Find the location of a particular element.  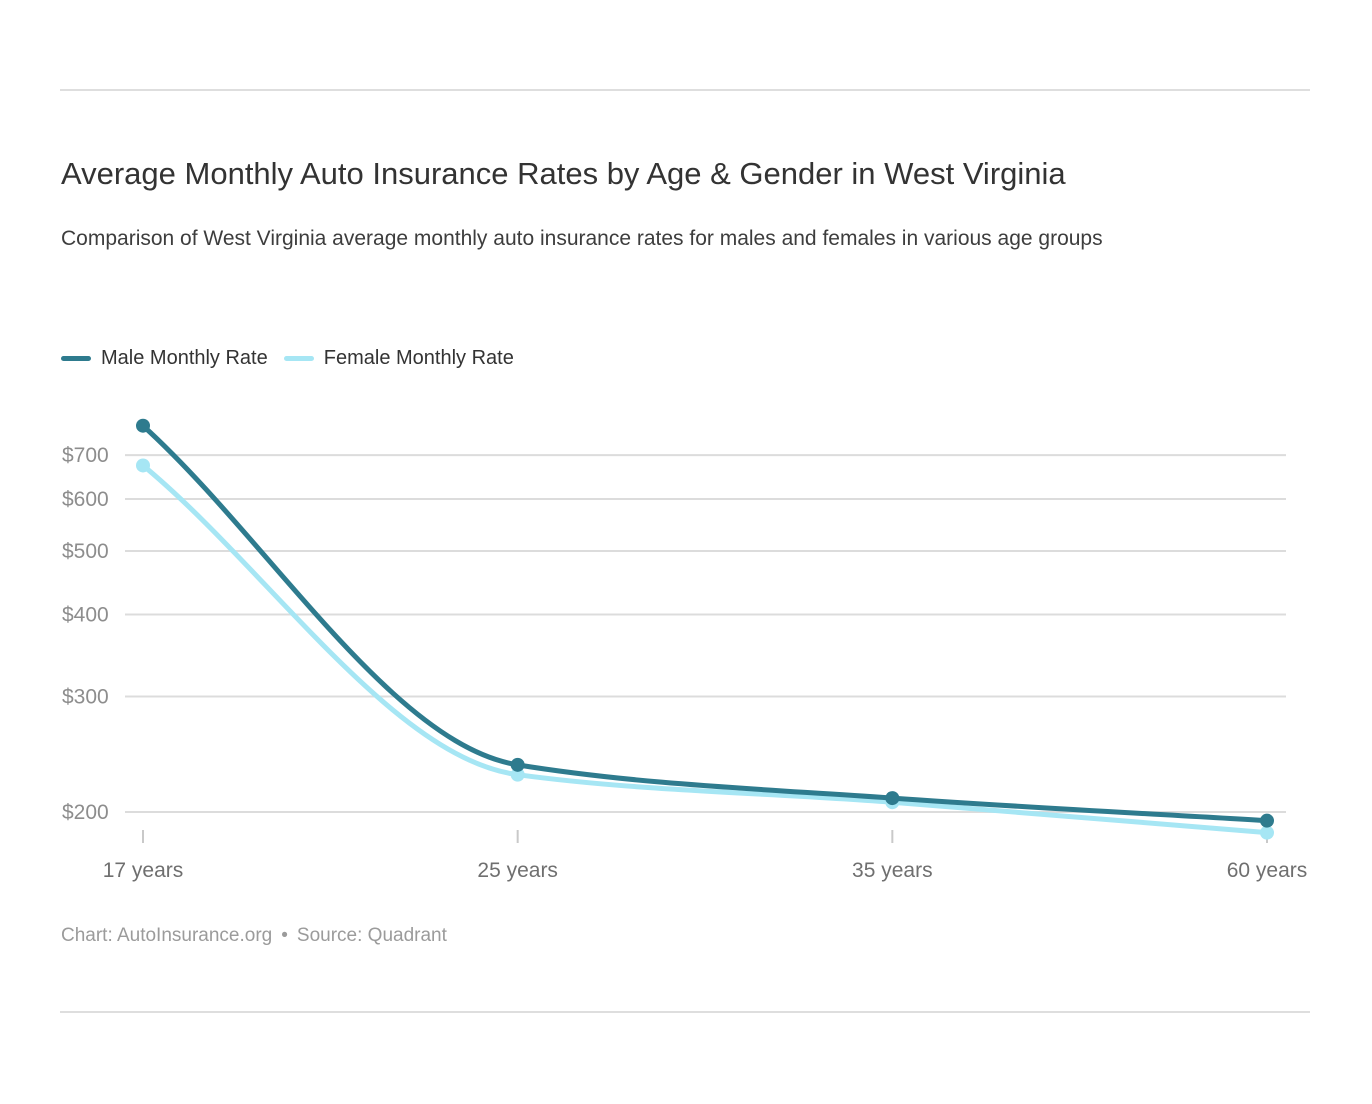

x-axis-tick-label: 17 years is located at coordinates (143, 870).